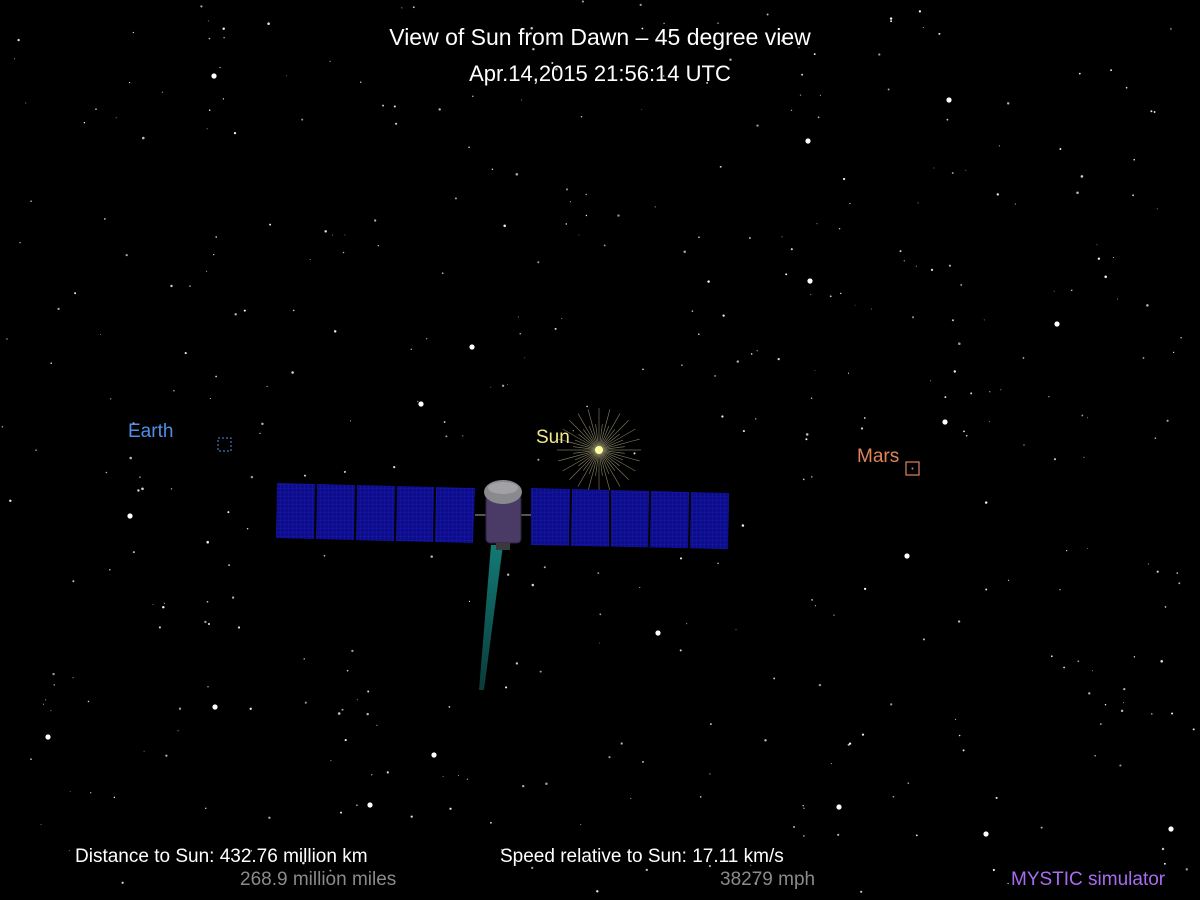 This screenshot has height=900, width=1200. What do you see at coordinates (503, 546) in the screenshot?
I see `thruster-nozzle` at bounding box center [503, 546].